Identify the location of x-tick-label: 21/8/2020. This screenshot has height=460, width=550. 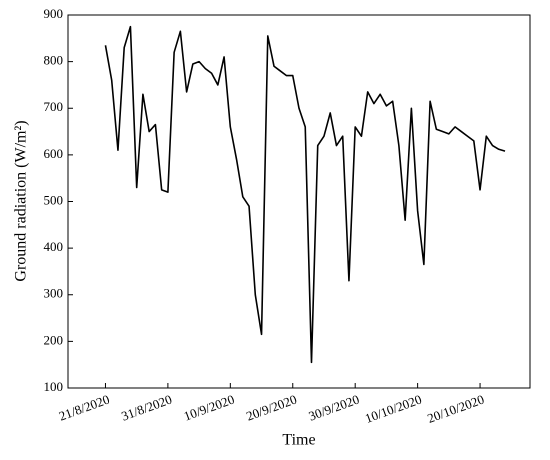
(84, 408).